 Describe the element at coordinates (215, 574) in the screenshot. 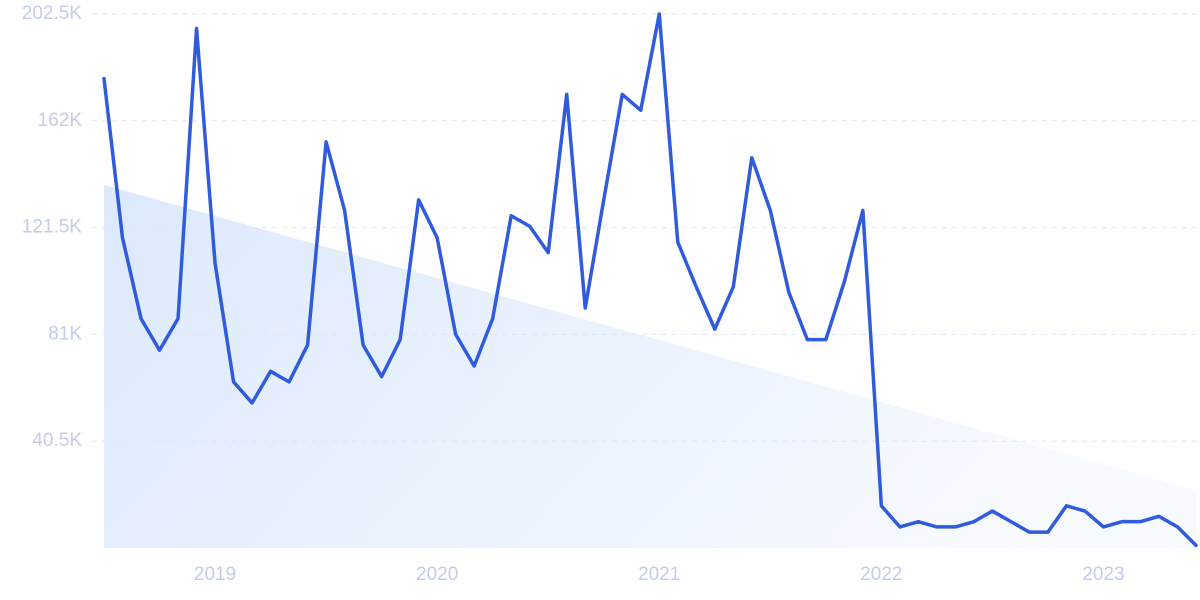

I see `x-tick-label: 2019` at that location.